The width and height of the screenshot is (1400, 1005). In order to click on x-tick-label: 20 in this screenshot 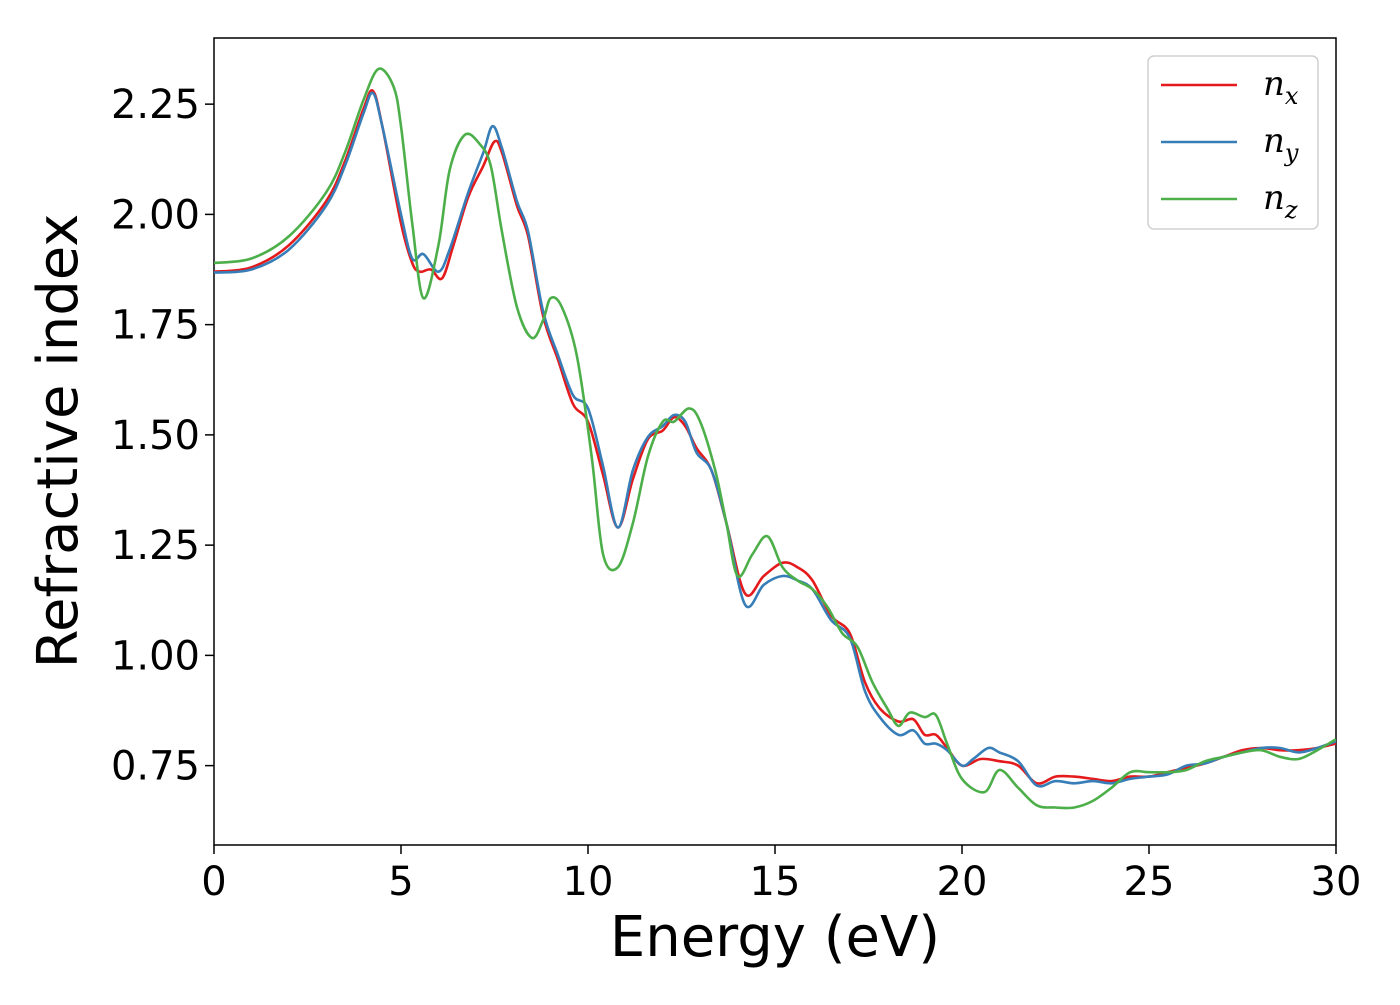, I will do `click(962, 882)`.